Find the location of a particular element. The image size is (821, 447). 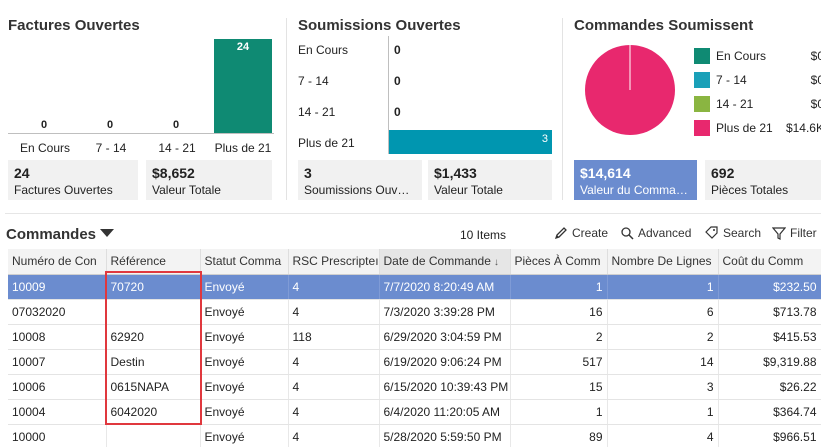

column-header-pieces: Pièces À Comm is located at coordinates (559, 262).